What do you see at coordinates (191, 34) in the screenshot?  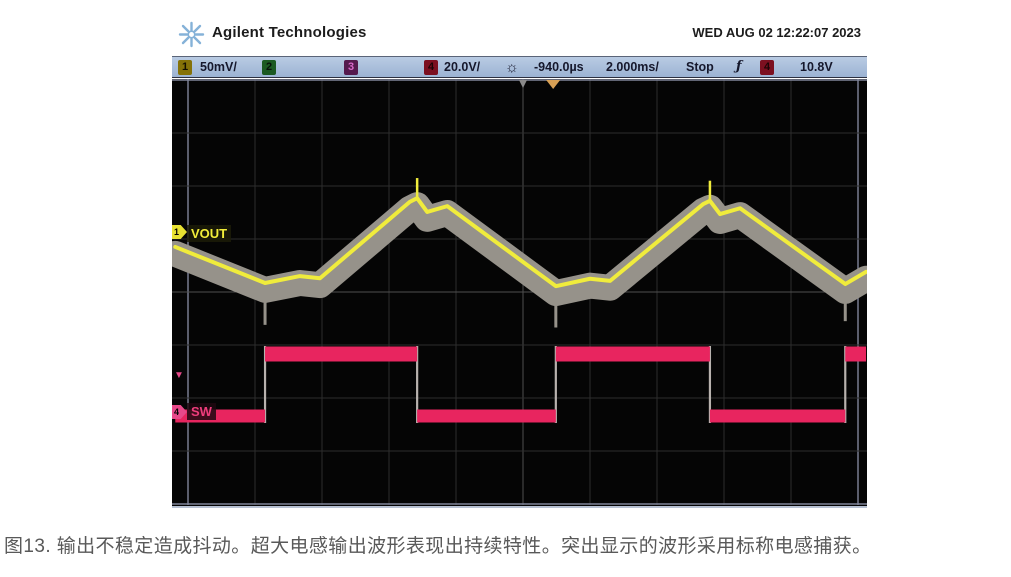 I see `agilent-logo-icon` at bounding box center [191, 34].